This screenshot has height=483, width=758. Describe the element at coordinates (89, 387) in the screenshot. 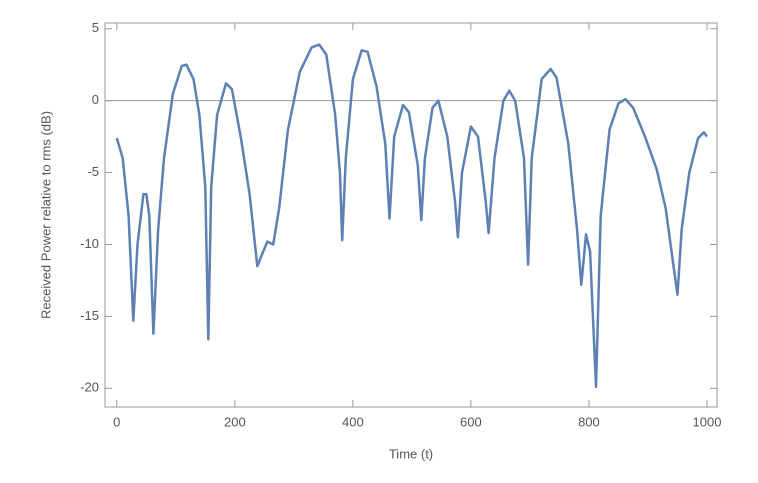

I see `y-tick-label: -20` at that location.